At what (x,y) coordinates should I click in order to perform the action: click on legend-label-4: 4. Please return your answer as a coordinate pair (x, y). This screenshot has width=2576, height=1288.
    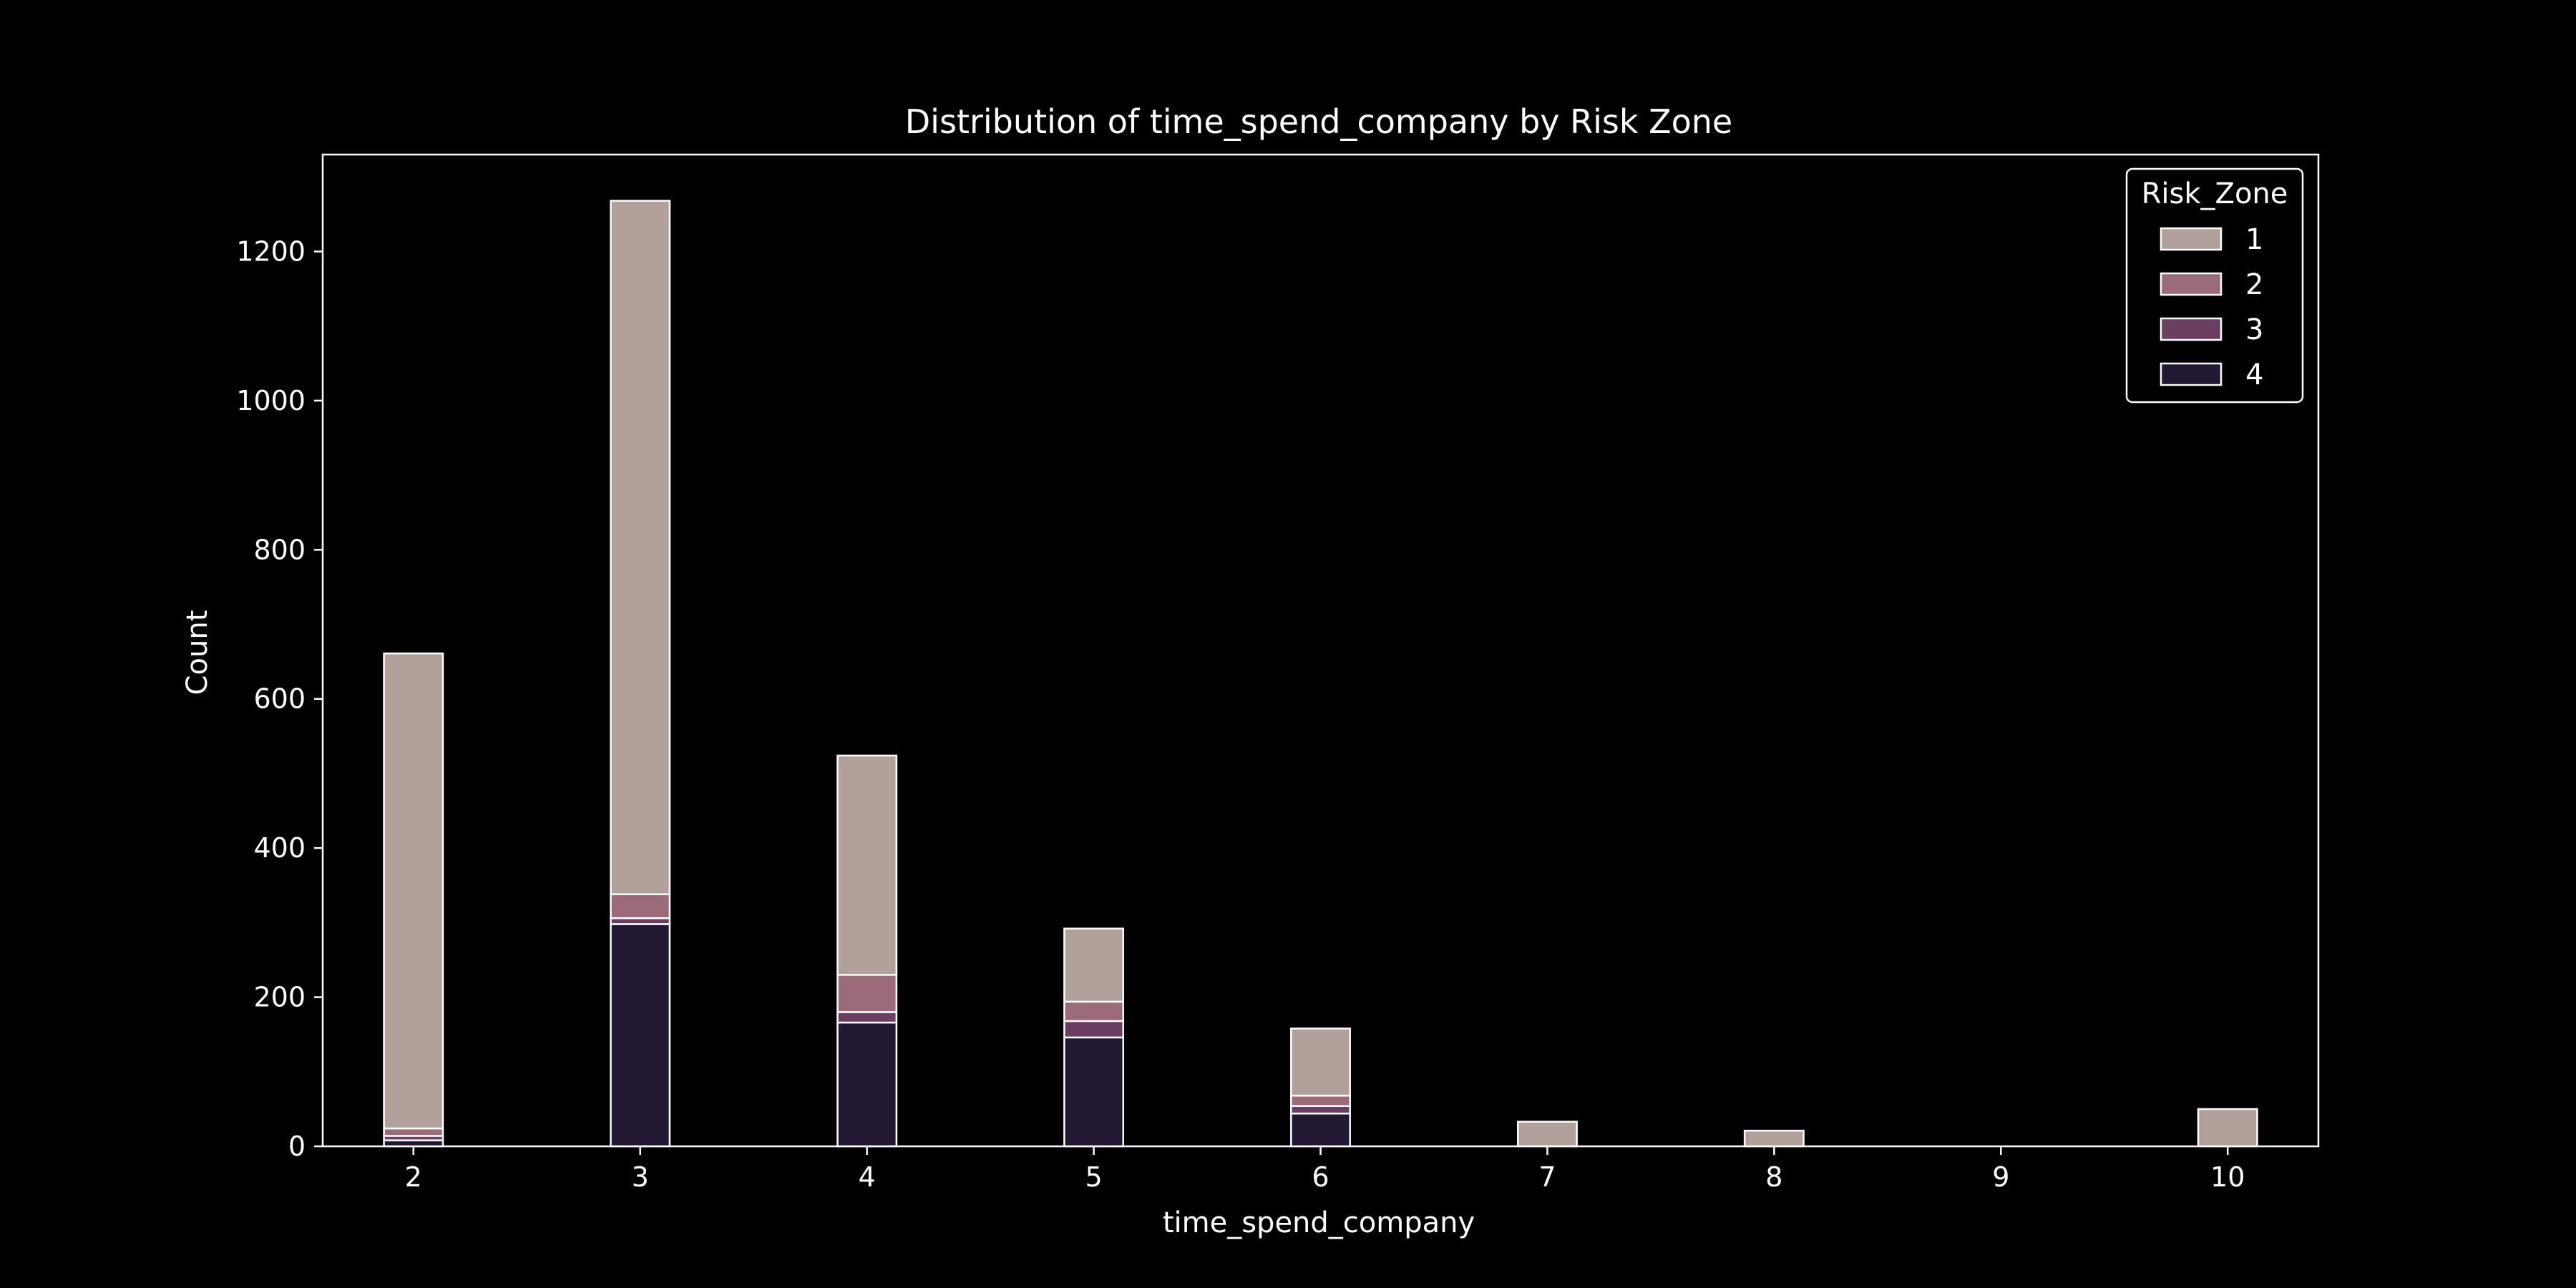
    Looking at the image, I should click on (2254, 374).